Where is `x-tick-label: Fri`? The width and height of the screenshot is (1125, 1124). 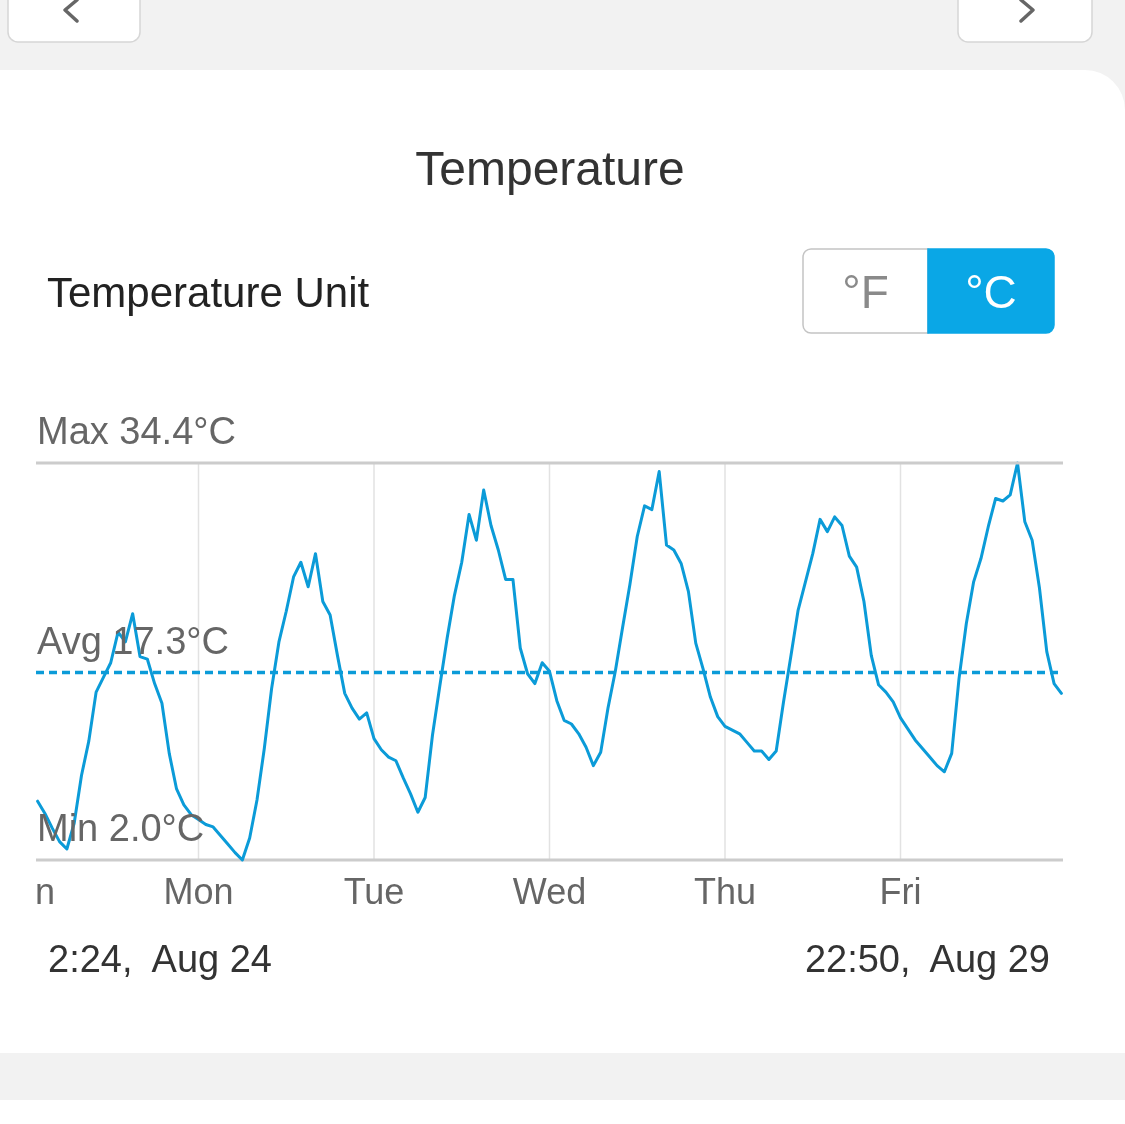
x-tick-label: Fri is located at coordinates (900, 891).